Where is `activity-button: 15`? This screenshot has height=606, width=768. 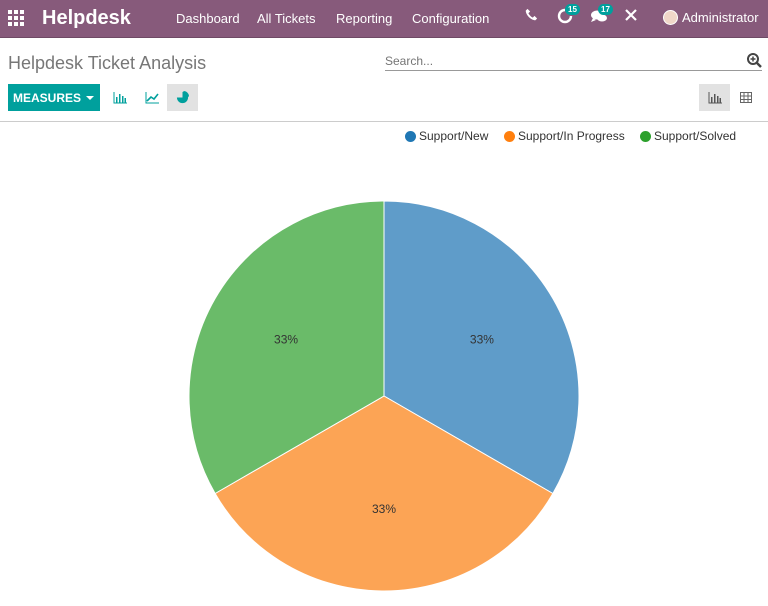 activity-button: 15 is located at coordinates (568, 15).